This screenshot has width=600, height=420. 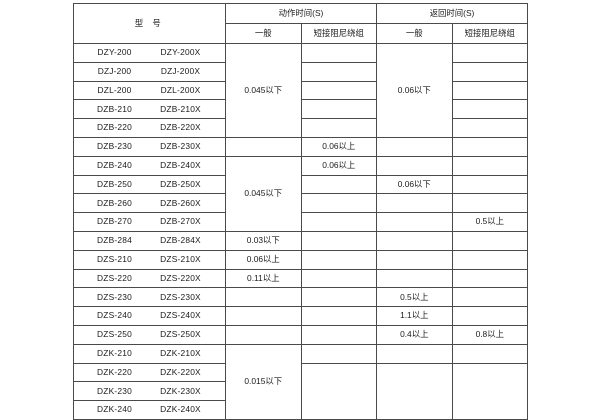 I want to click on model-code-primary: DZY-200, so click(x=114, y=52).